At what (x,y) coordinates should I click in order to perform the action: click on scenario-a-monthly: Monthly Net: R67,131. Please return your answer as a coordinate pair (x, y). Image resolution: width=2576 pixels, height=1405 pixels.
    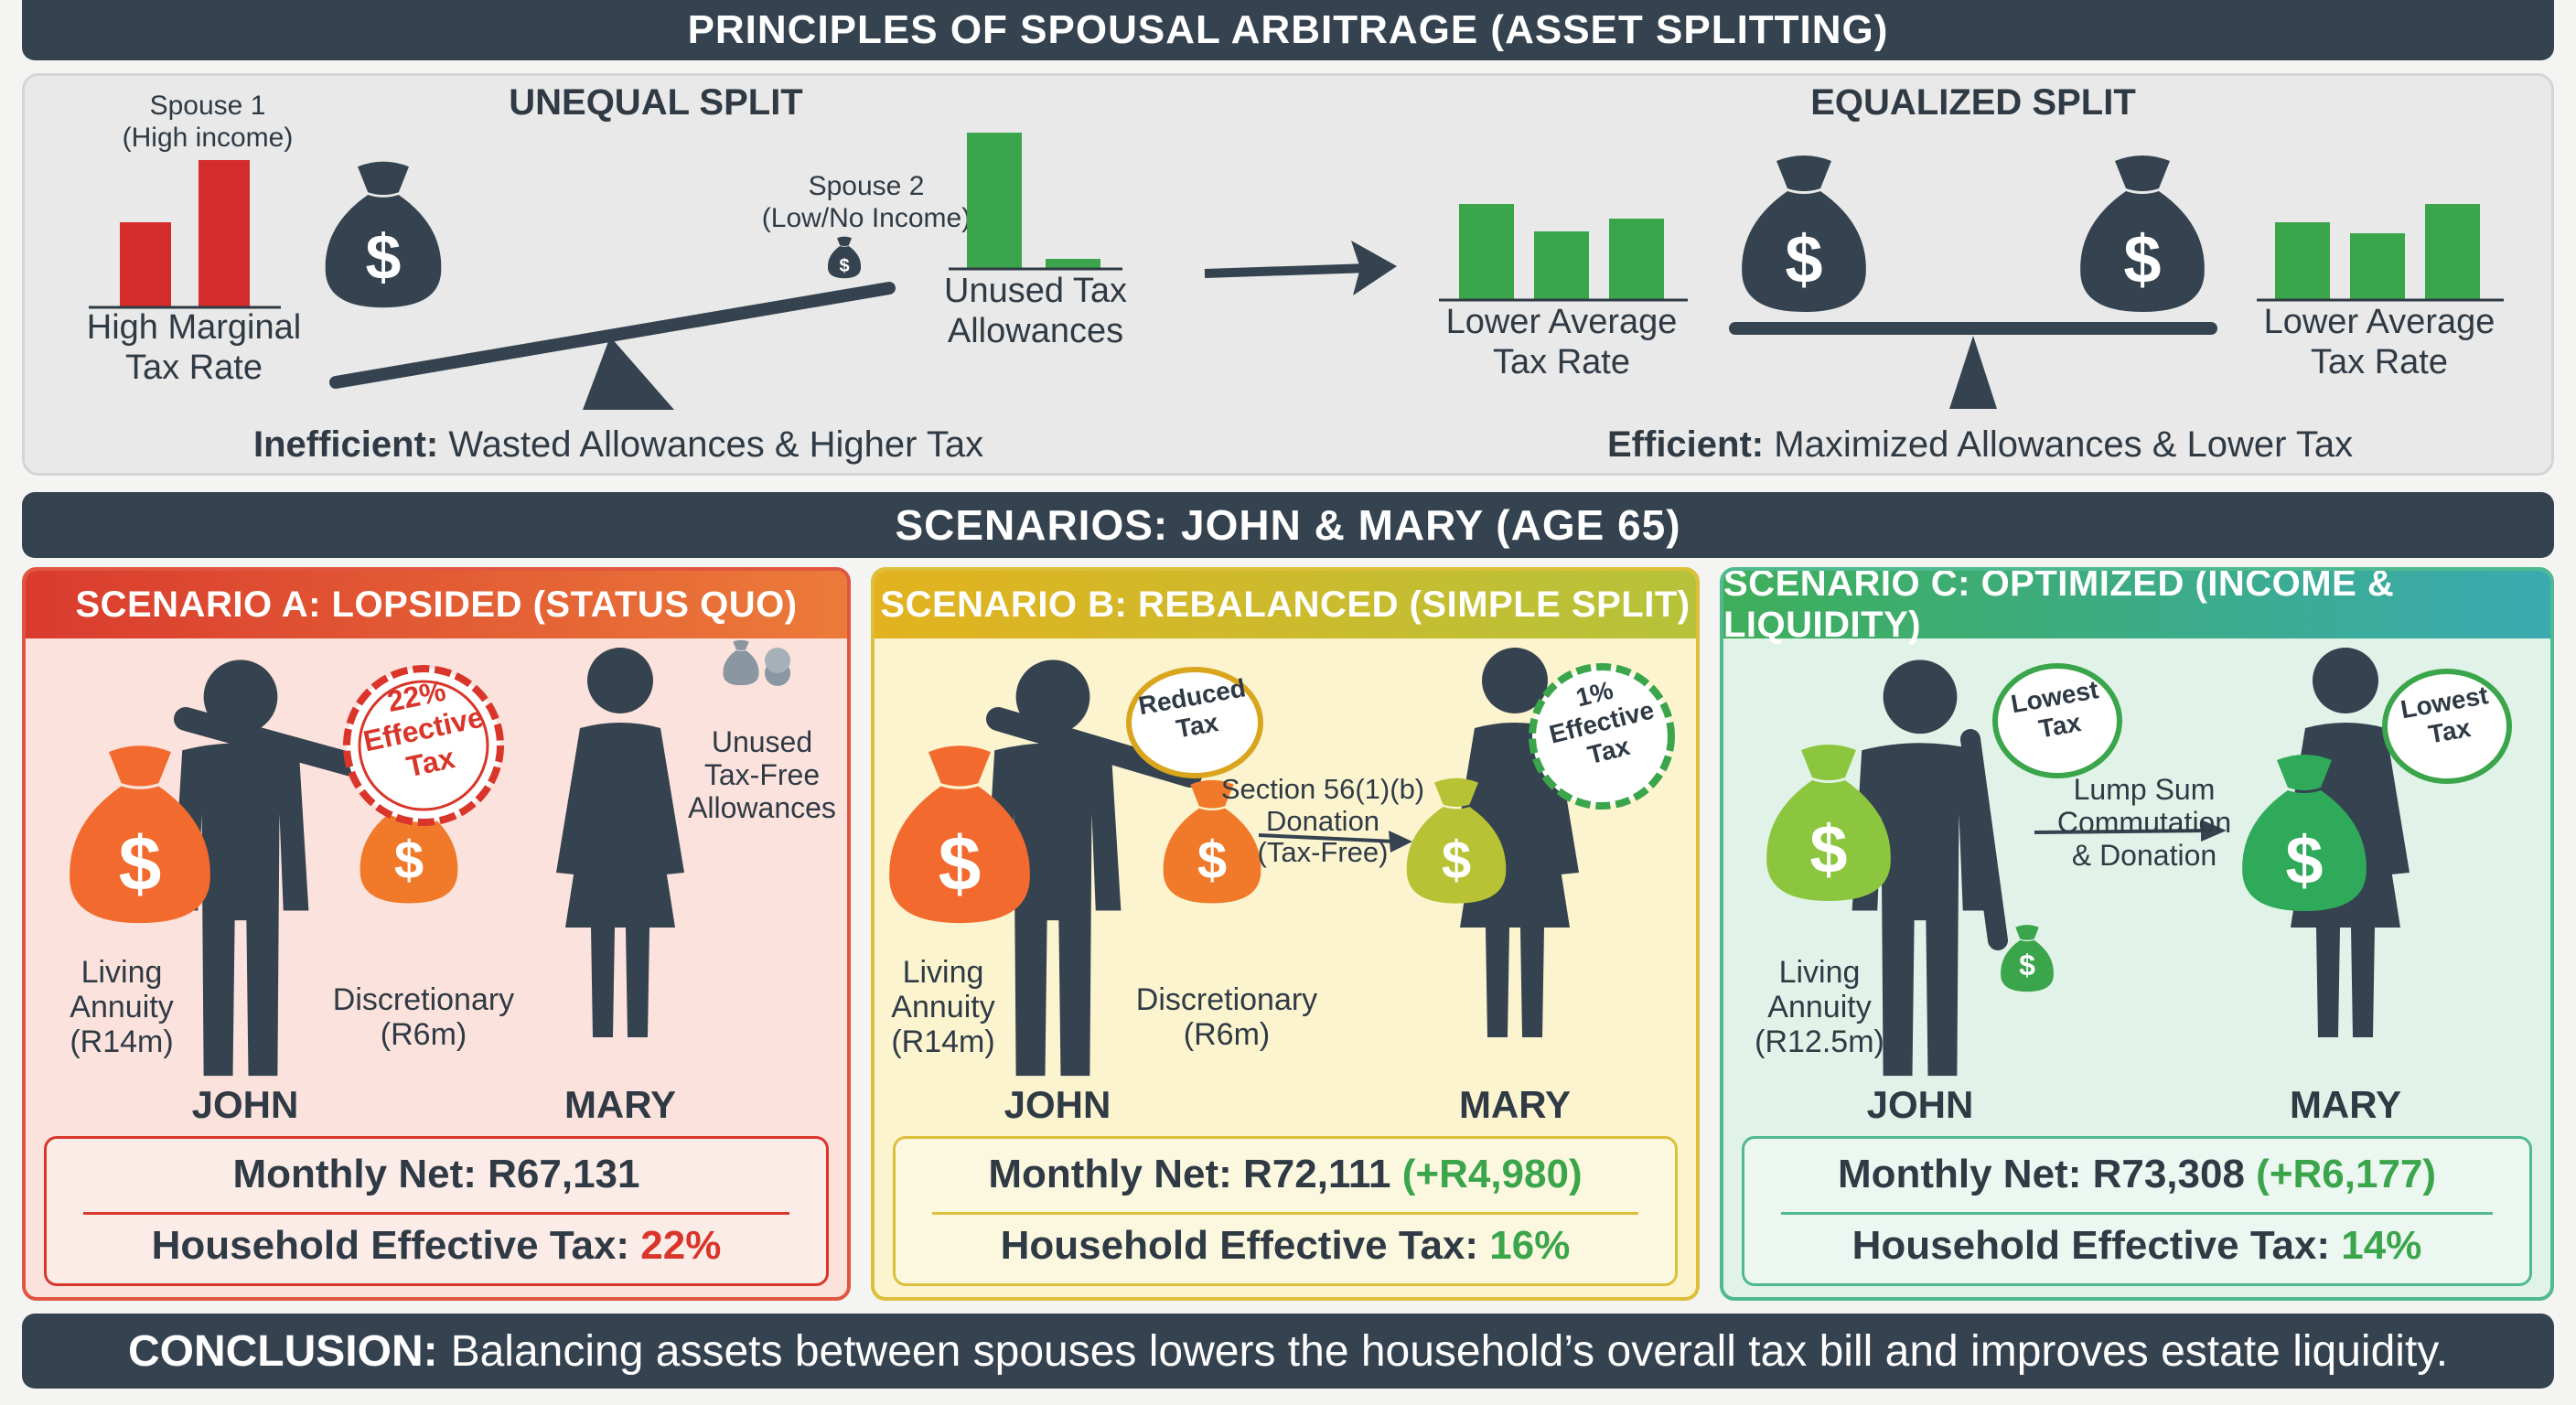
    Looking at the image, I should click on (437, 1174).